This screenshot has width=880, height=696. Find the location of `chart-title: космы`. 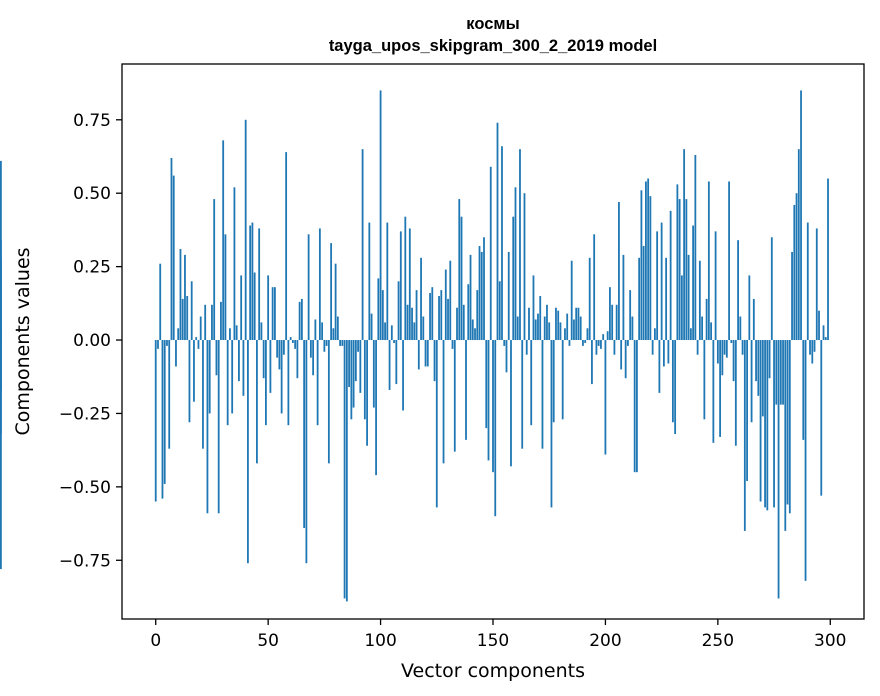

chart-title: космы is located at coordinates (492, 24).